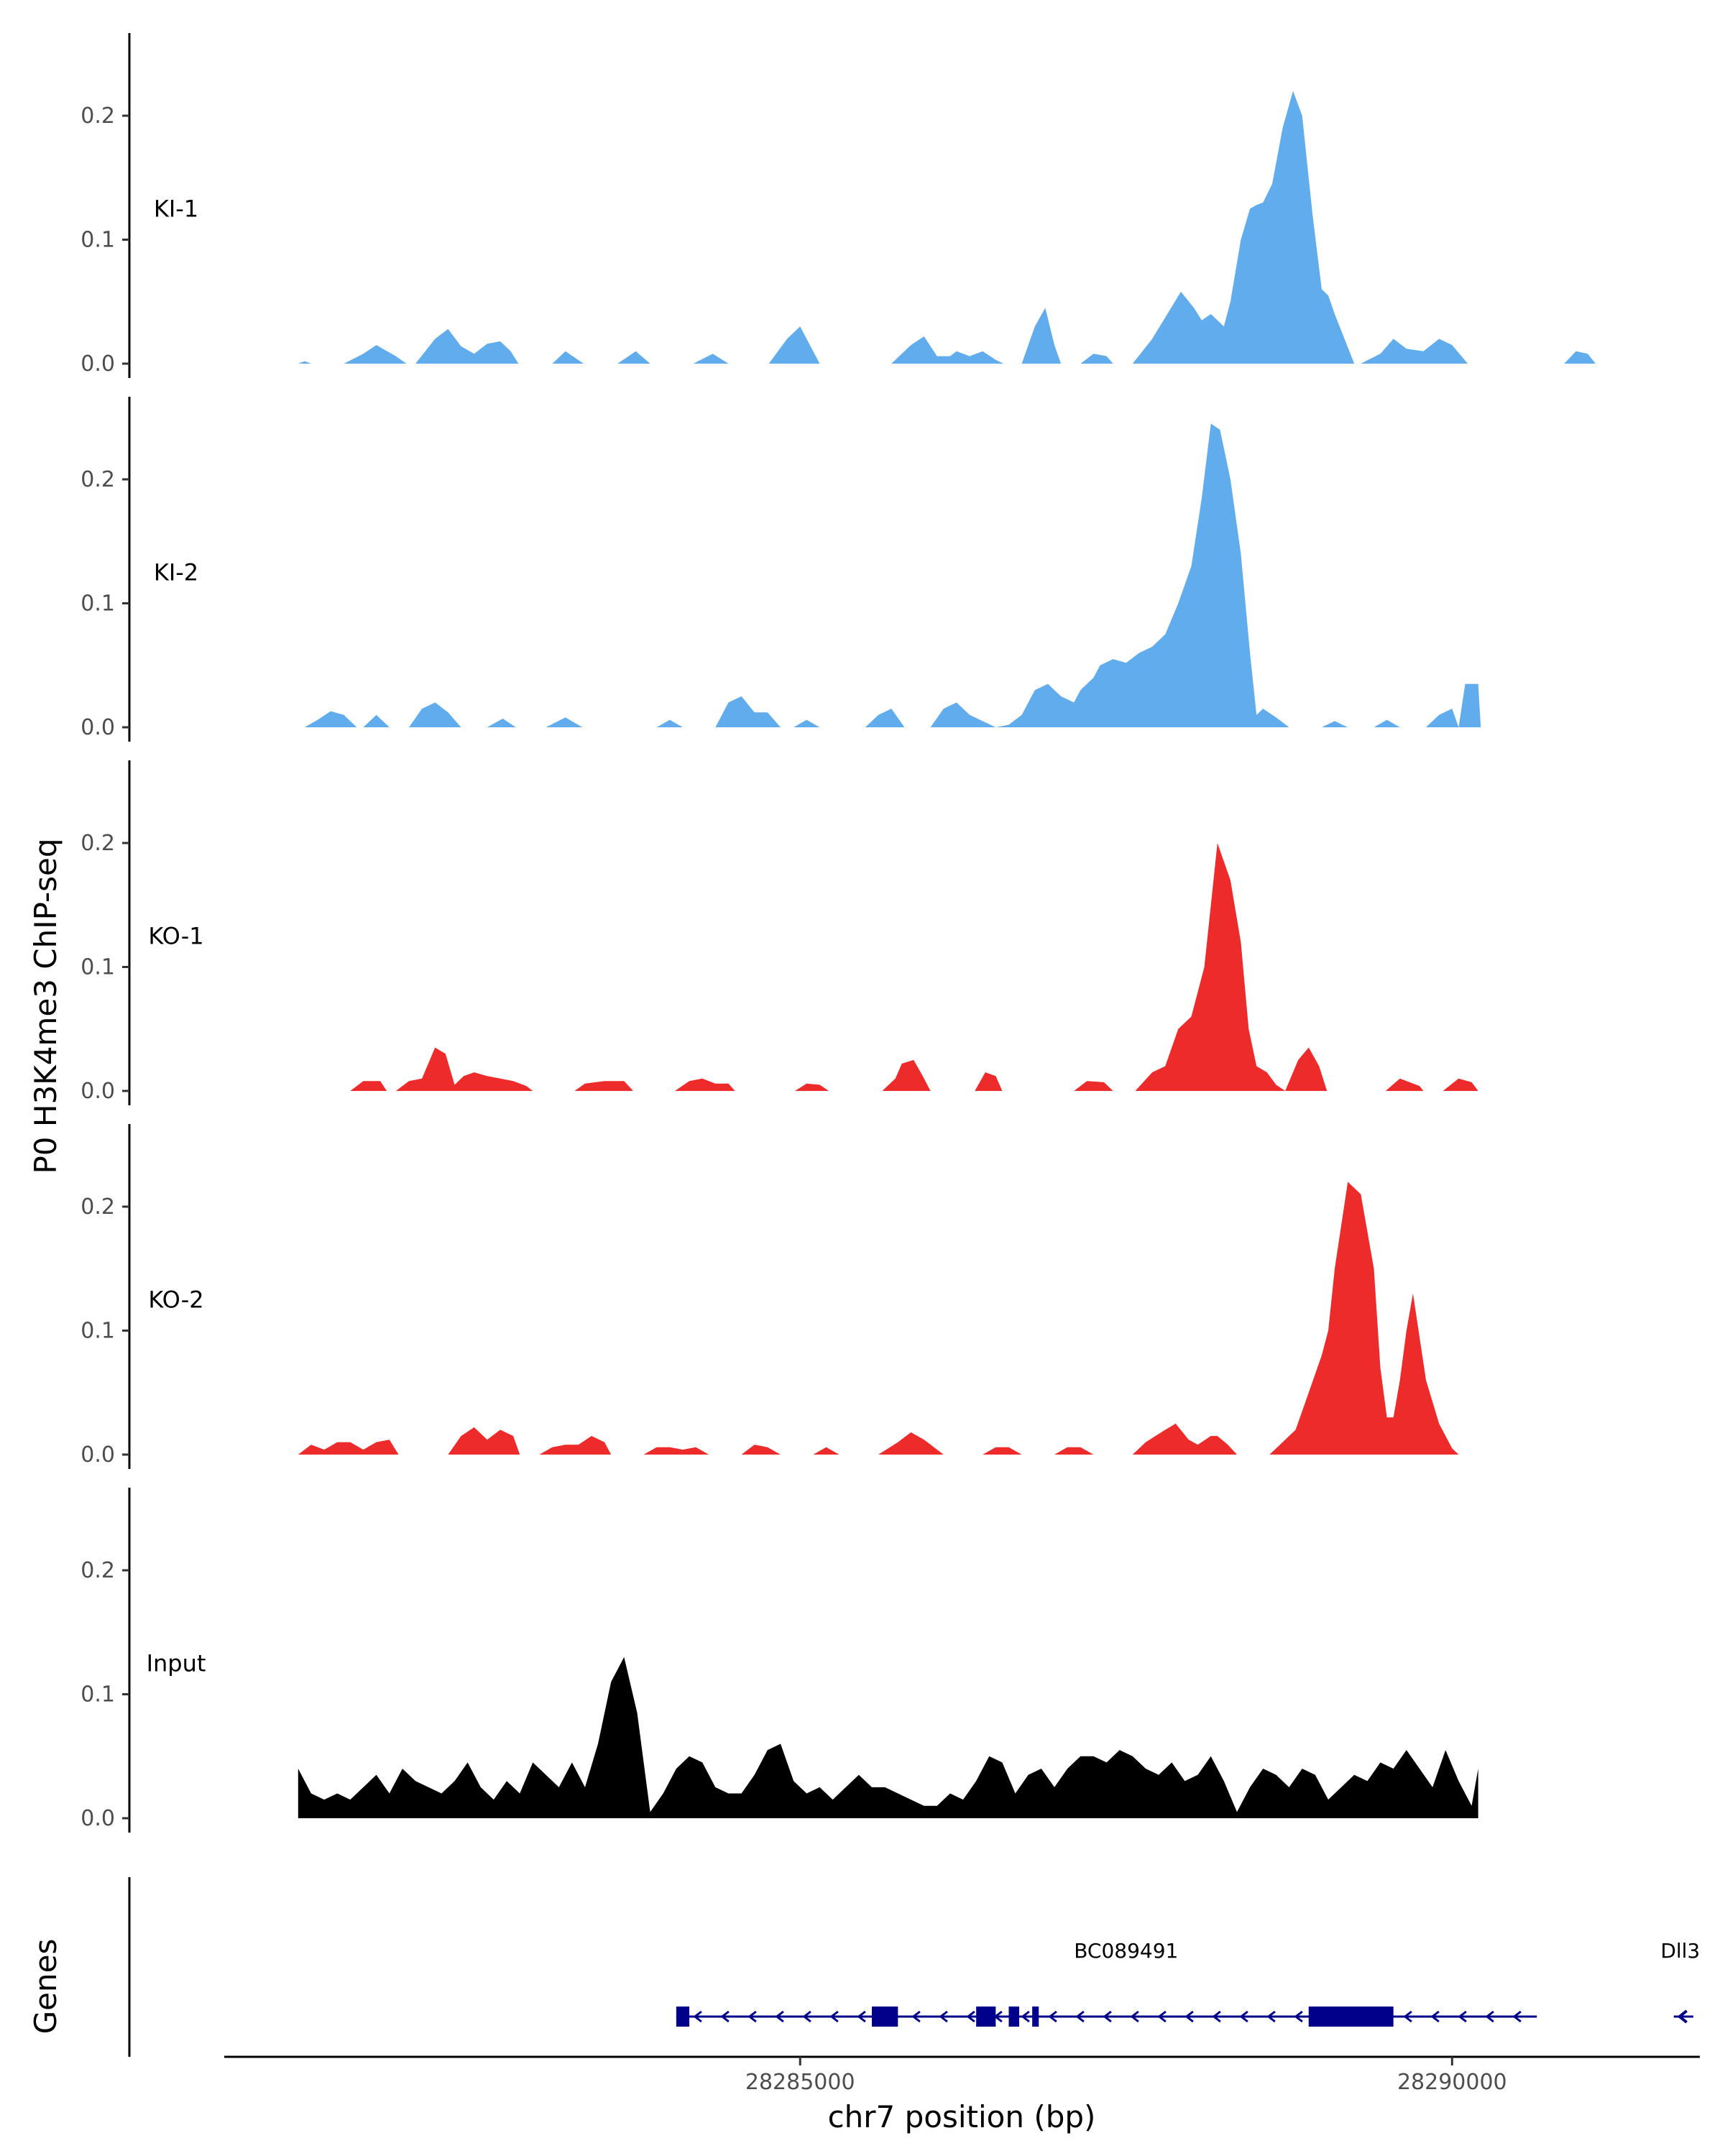 This screenshot has height=2156, width=1725. What do you see at coordinates (176, 209) in the screenshot?
I see `track-label: KI-1` at bounding box center [176, 209].